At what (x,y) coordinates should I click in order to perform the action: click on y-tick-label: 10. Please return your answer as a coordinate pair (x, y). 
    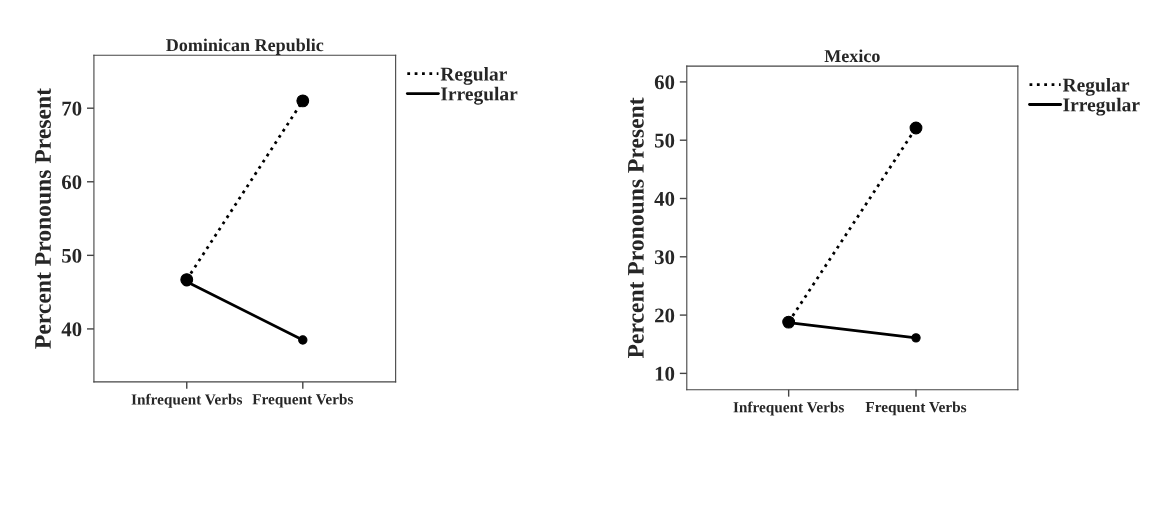
    Looking at the image, I should click on (665, 373).